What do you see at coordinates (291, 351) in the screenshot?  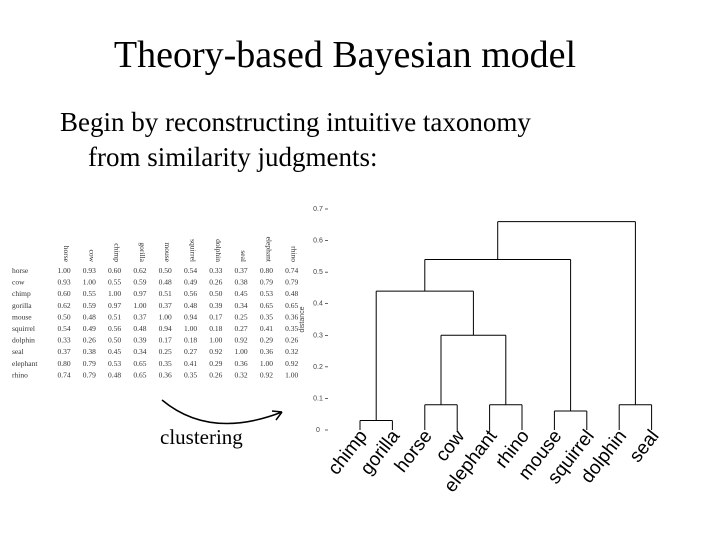 I see `cell: 0.32` at bounding box center [291, 351].